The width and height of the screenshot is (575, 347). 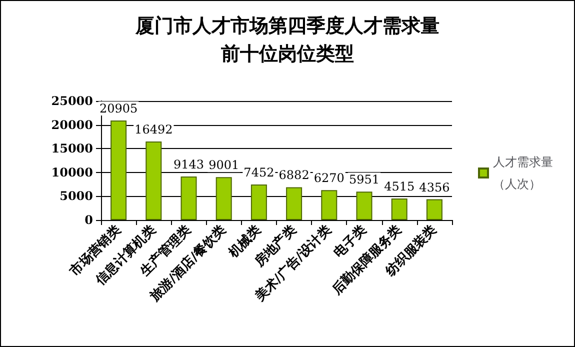 What do you see at coordinates (153, 129) in the screenshot?
I see `data-label: 16492` at bounding box center [153, 129].